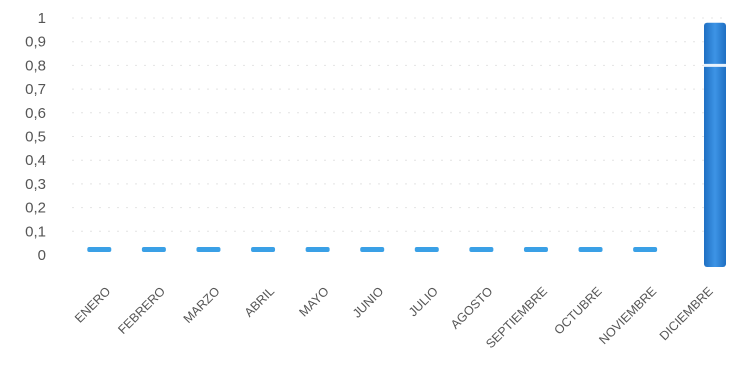 This screenshot has height=377, width=731. What do you see at coordinates (141, 310) in the screenshot?
I see `x-category-label: FEBRERO` at bounding box center [141, 310].